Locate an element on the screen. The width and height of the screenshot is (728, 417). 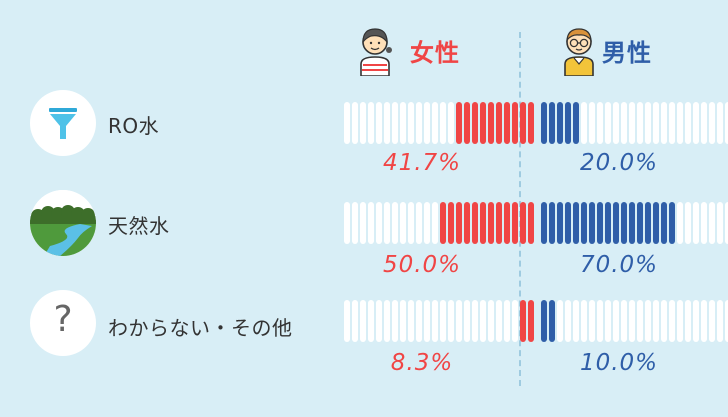
row-icon-natural is located at coordinates (63, 223).